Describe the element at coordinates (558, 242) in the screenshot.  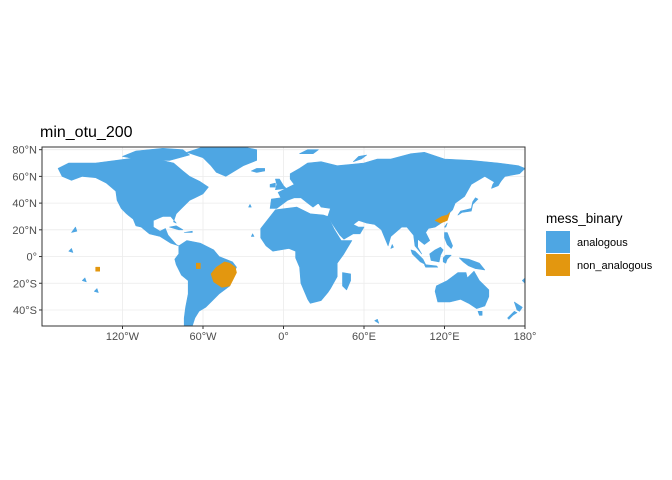
I see `legend-key-analogous` at that location.